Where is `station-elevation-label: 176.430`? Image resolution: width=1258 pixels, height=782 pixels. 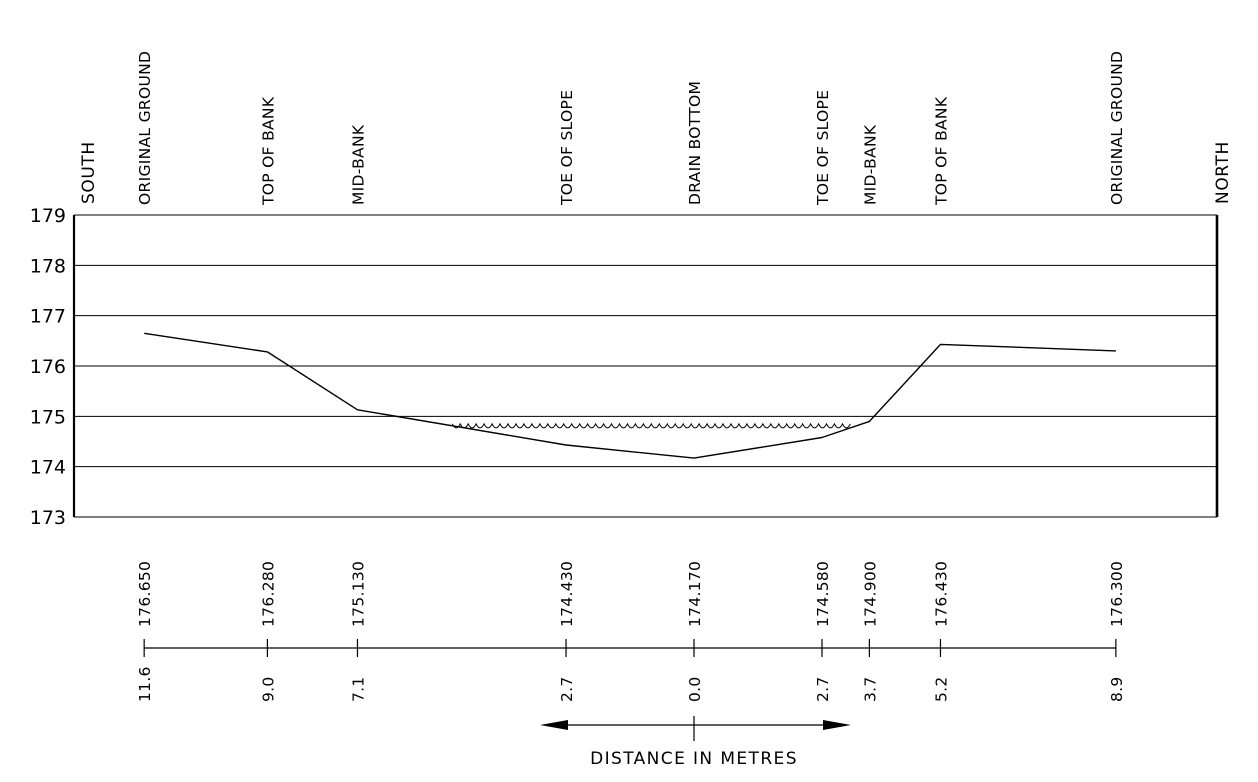 station-elevation-label: 176.430 is located at coordinates (942, 594).